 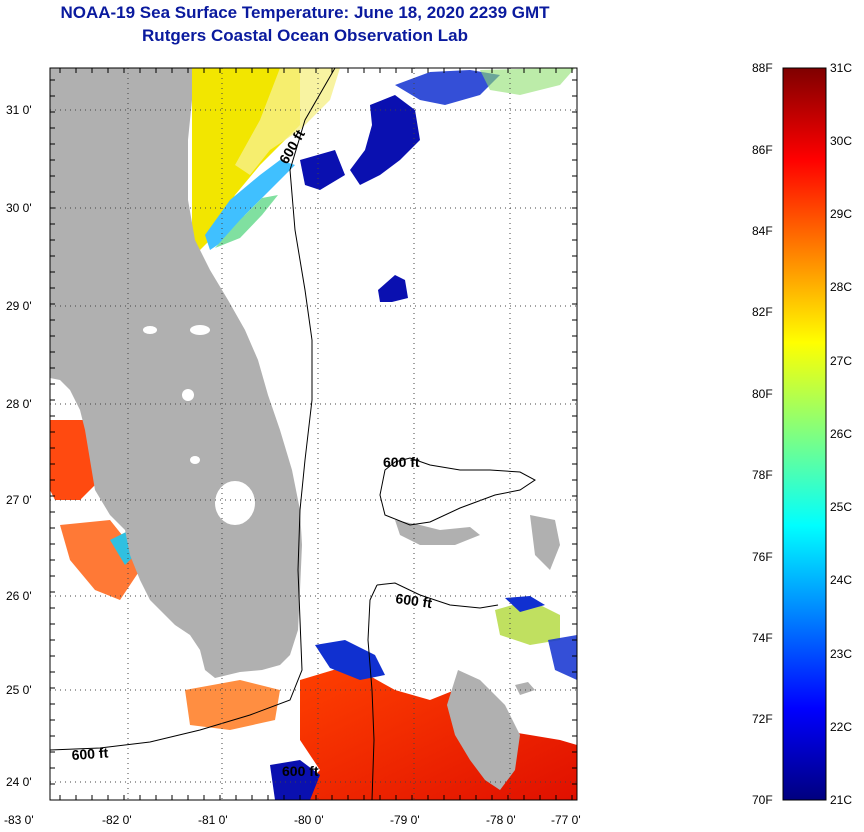 I want to click on land-small-island, so click(x=525, y=688).